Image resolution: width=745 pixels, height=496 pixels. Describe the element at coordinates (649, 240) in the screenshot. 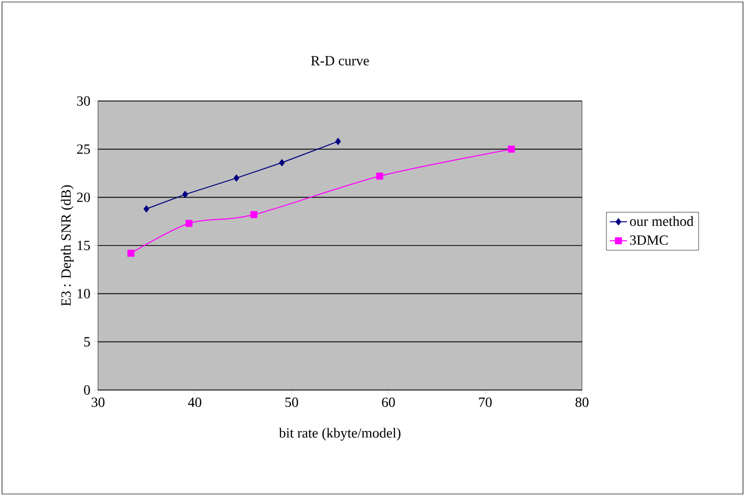

I see `legend-label: 3DMC` at that location.